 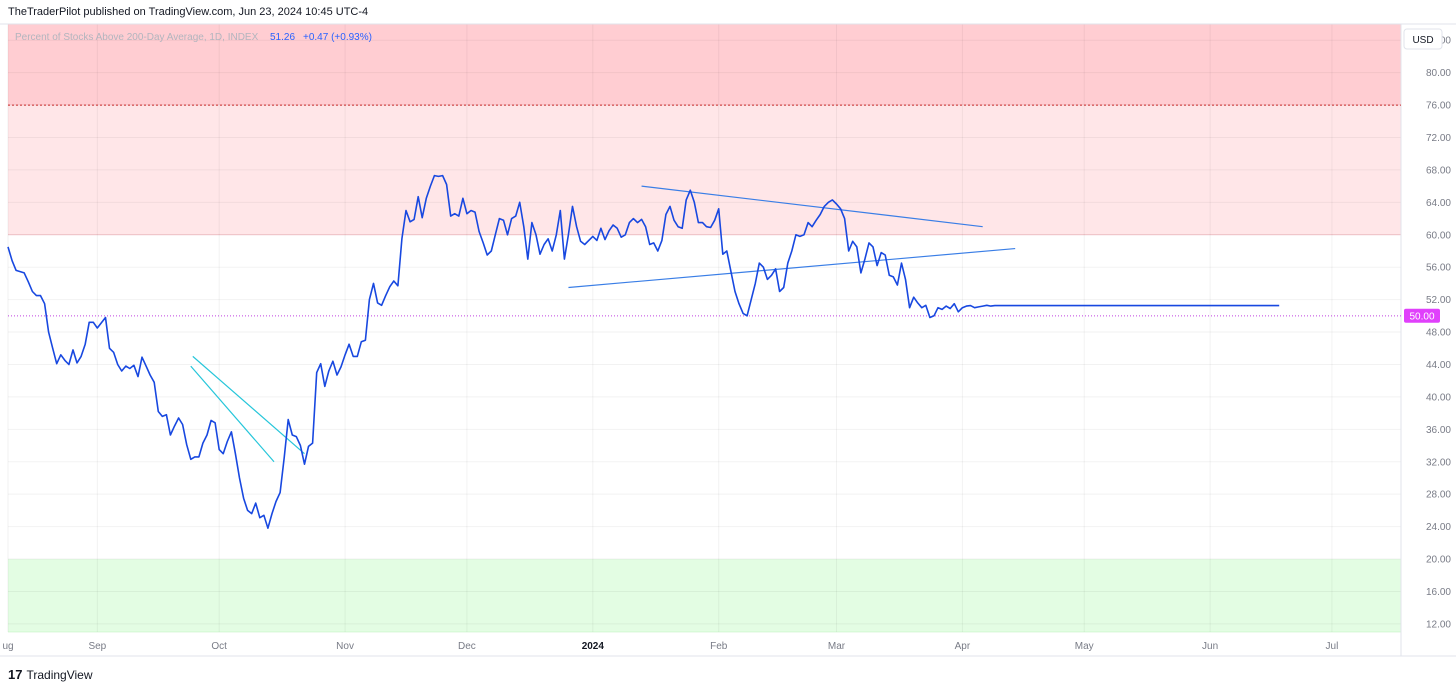 What do you see at coordinates (1438, 560) in the screenshot?
I see `y-tick-label: 20.00` at bounding box center [1438, 560].